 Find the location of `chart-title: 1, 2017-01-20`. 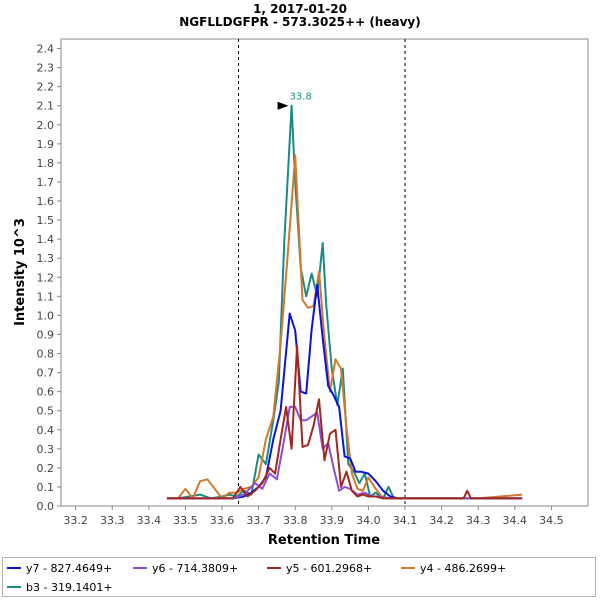

chart-title: 1, 2017-01-20 is located at coordinates (300, 9).